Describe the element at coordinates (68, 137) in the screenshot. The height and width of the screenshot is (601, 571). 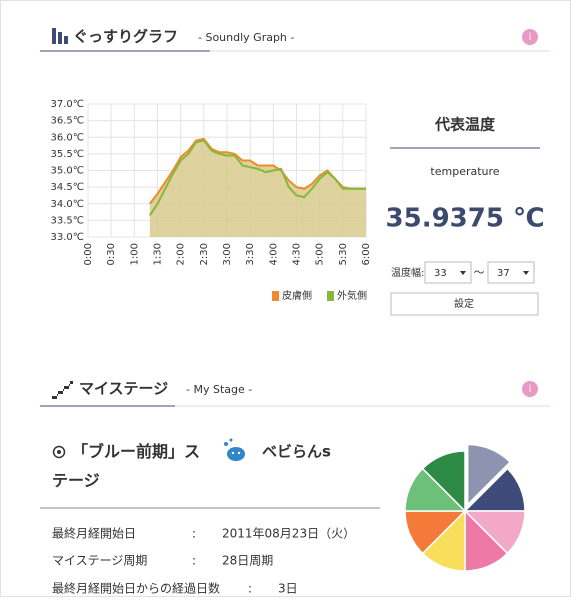
I see `y-tick-label: 36.0℃` at that location.